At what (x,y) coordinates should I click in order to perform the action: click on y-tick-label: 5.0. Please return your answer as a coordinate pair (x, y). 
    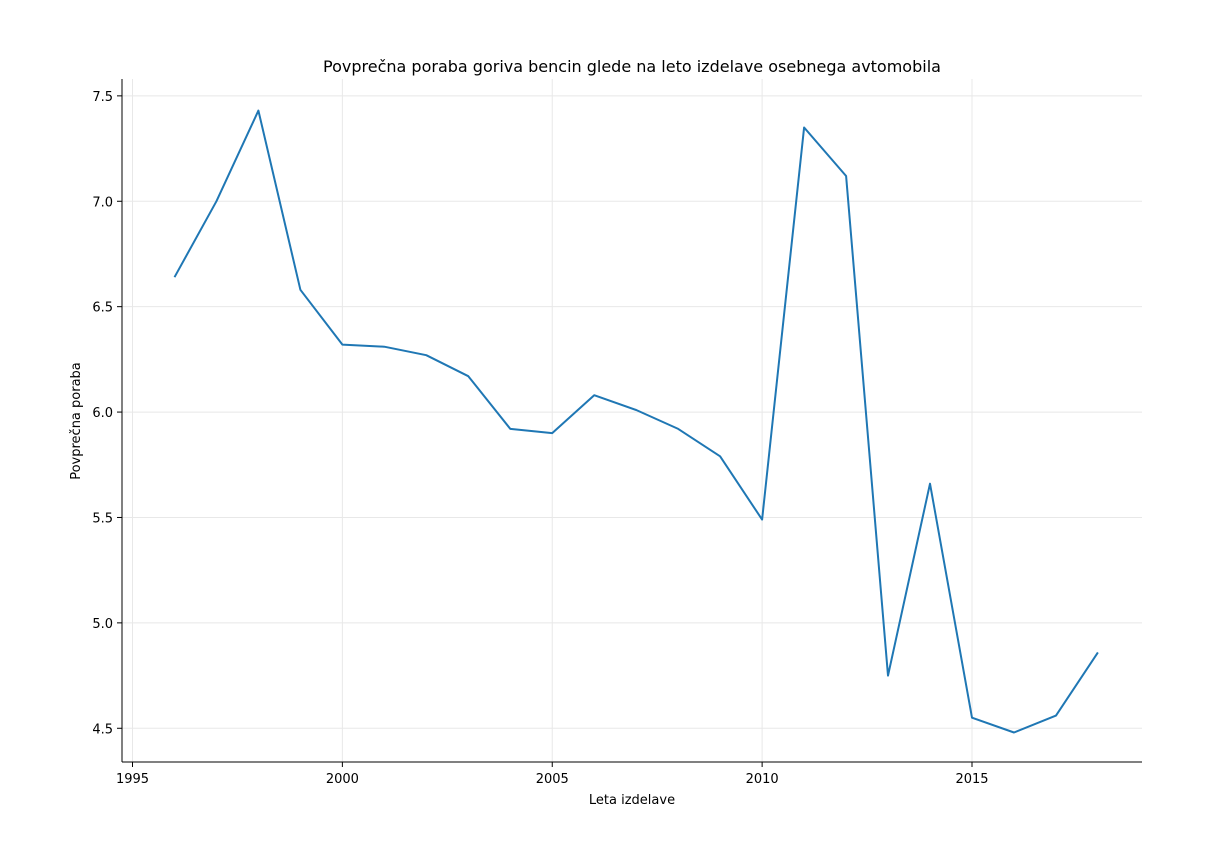
    Looking at the image, I should click on (102, 624).